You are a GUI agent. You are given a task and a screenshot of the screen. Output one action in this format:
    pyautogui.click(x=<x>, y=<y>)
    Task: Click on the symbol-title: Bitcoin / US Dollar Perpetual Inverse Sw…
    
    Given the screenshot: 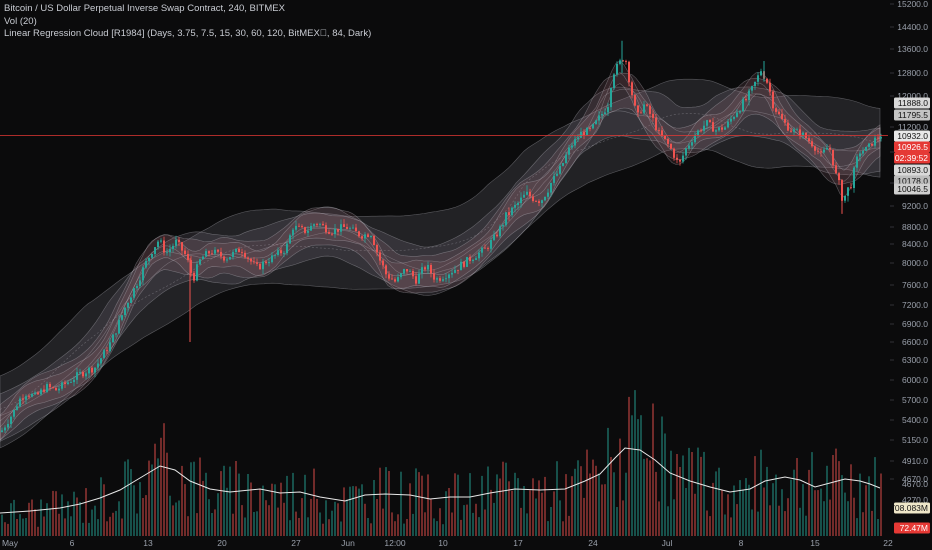 What is the action you would take?
    pyautogui.click(x=144, y=8)
    